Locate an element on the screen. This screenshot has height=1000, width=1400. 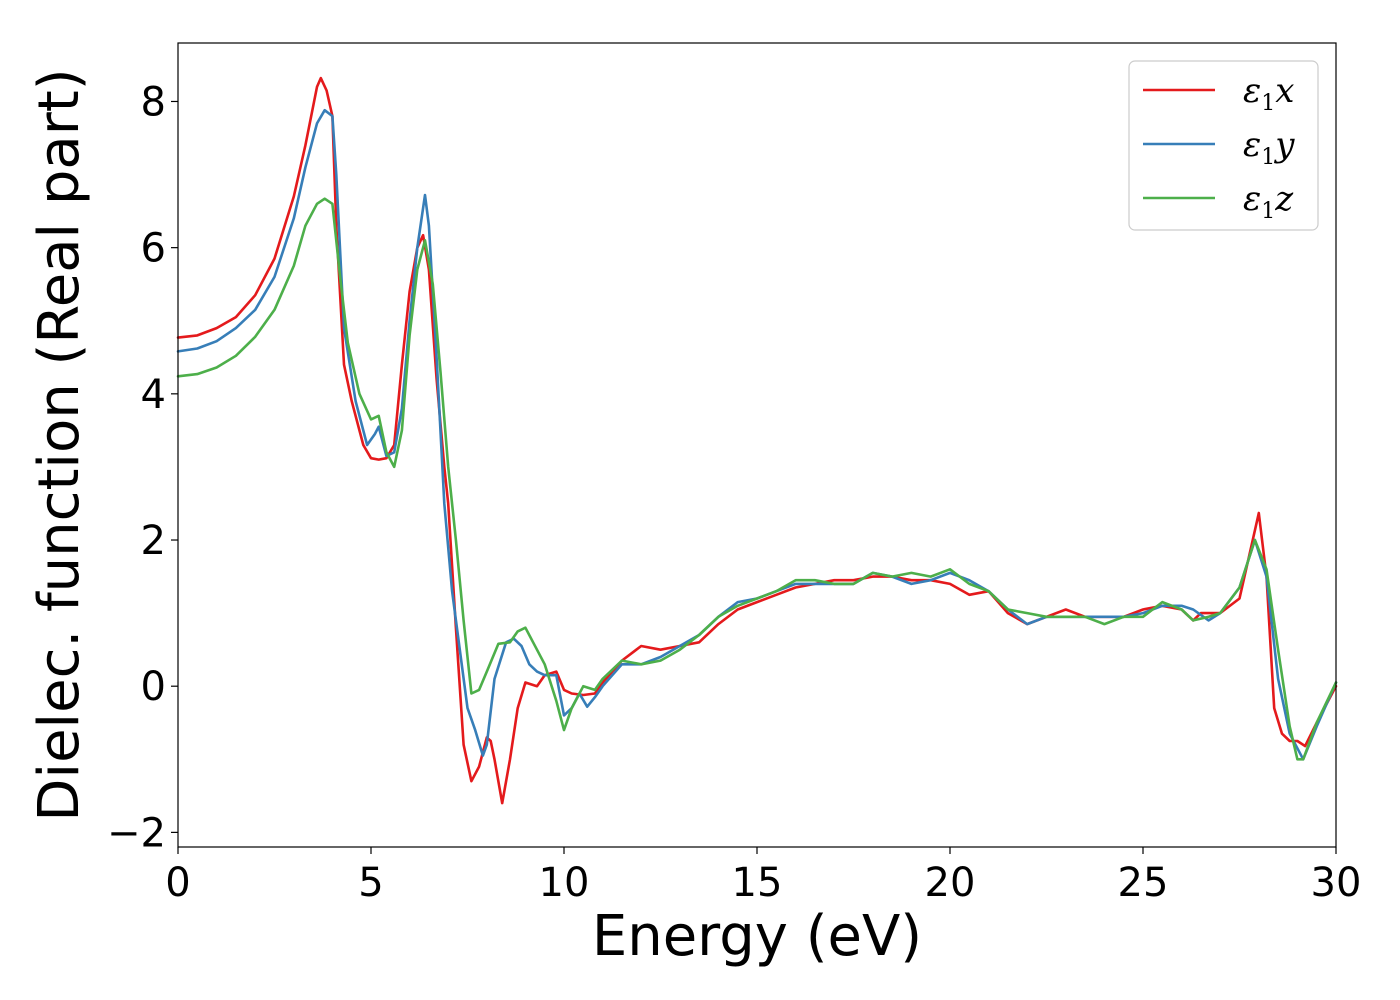
y-axis-title: Dielec. function (Real part) is located at coordinates (59, 444).